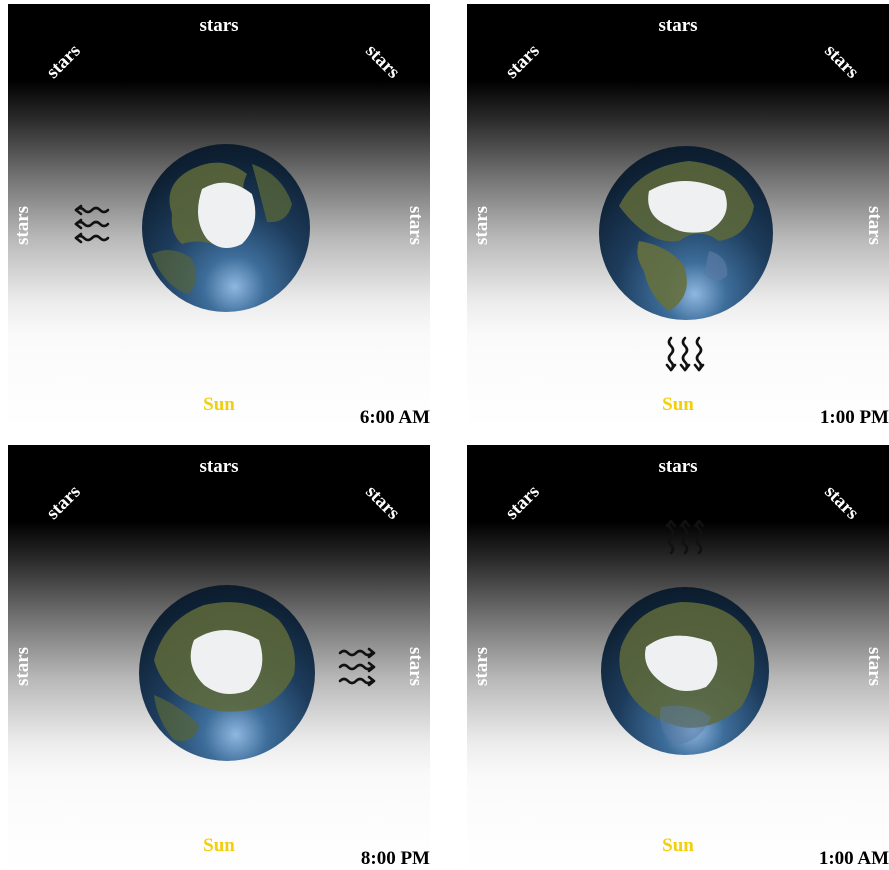  What do you see at coordinates (357, 667) in the screenshot?
I see `heat-arrows-right-icon` at bounding box center [357, 667].